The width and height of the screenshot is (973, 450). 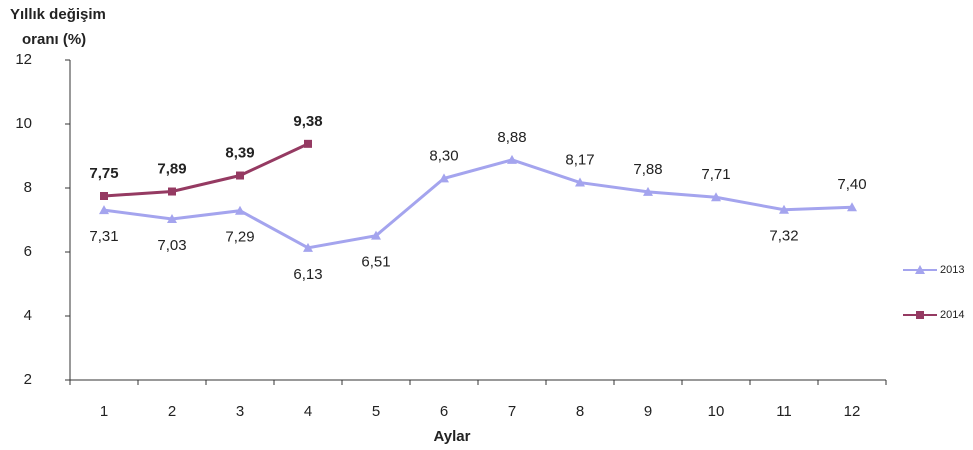 I want to click on x-tick-label: 2, so click(x=172, y=411).